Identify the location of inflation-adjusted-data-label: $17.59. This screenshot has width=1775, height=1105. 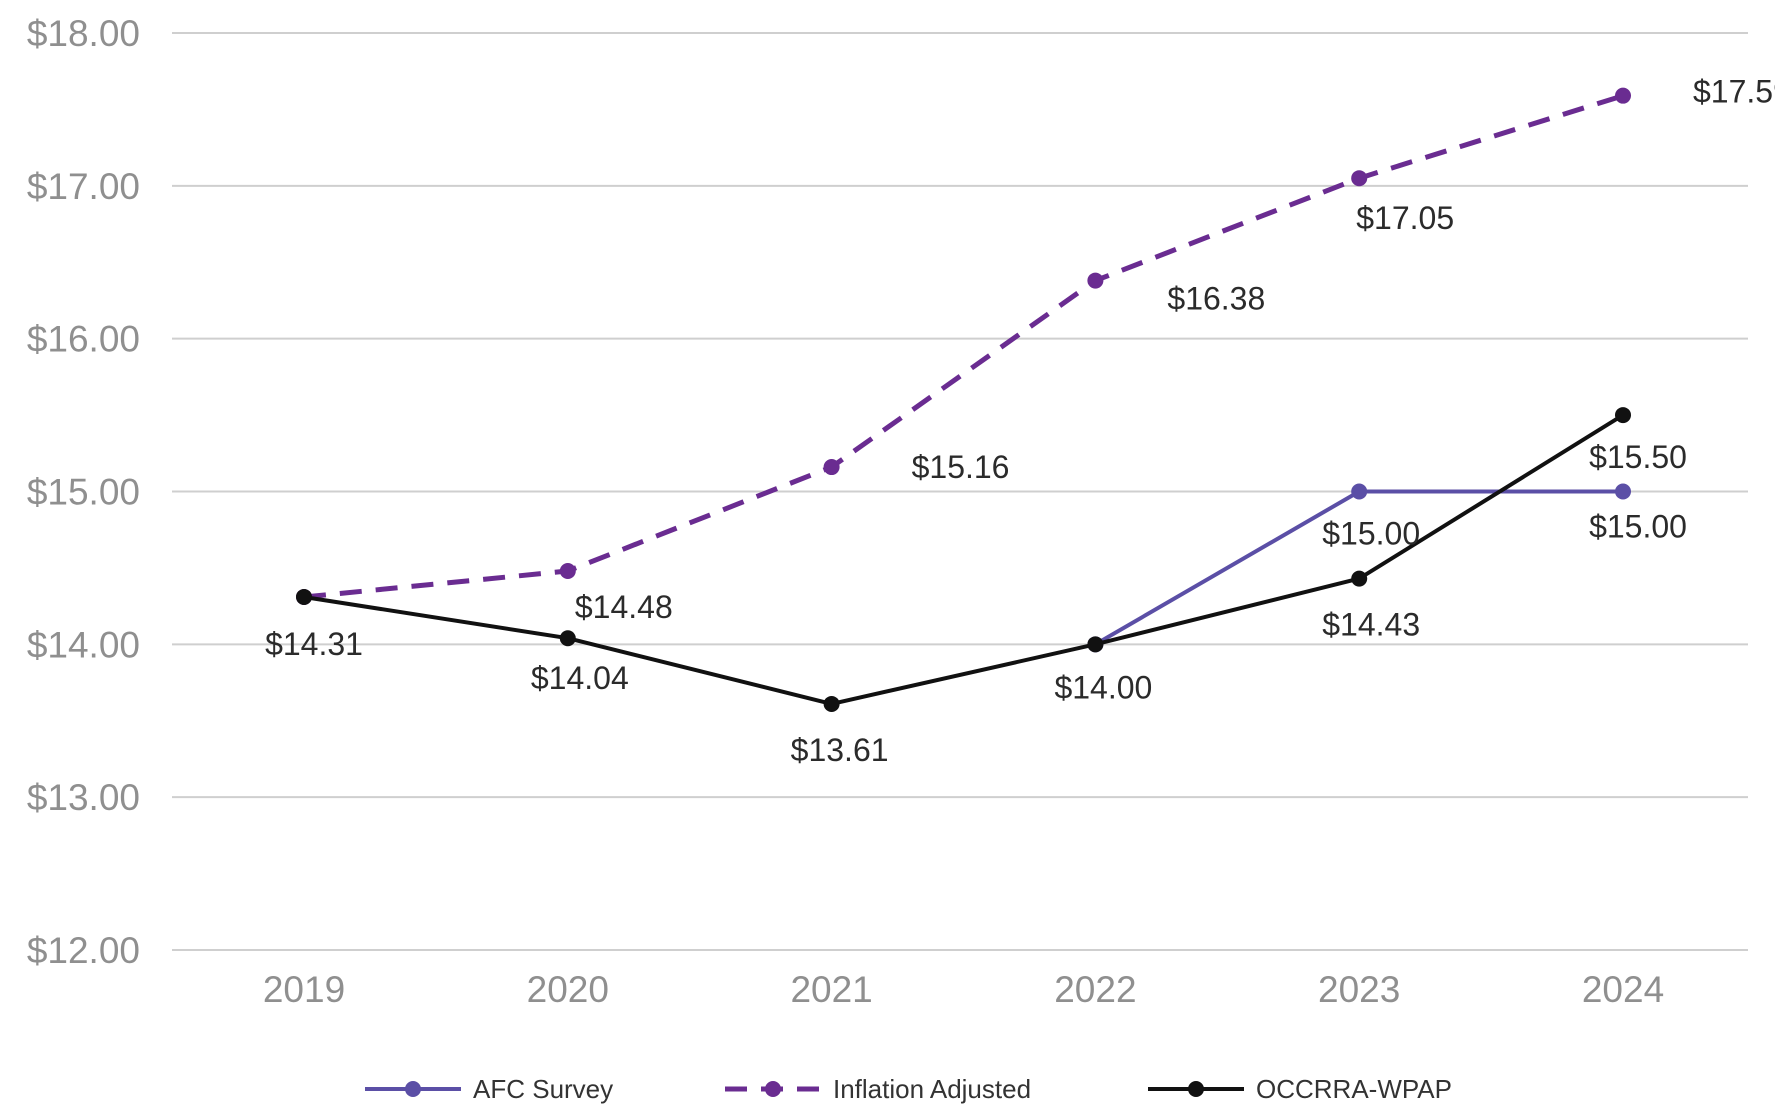
(1734, 92).